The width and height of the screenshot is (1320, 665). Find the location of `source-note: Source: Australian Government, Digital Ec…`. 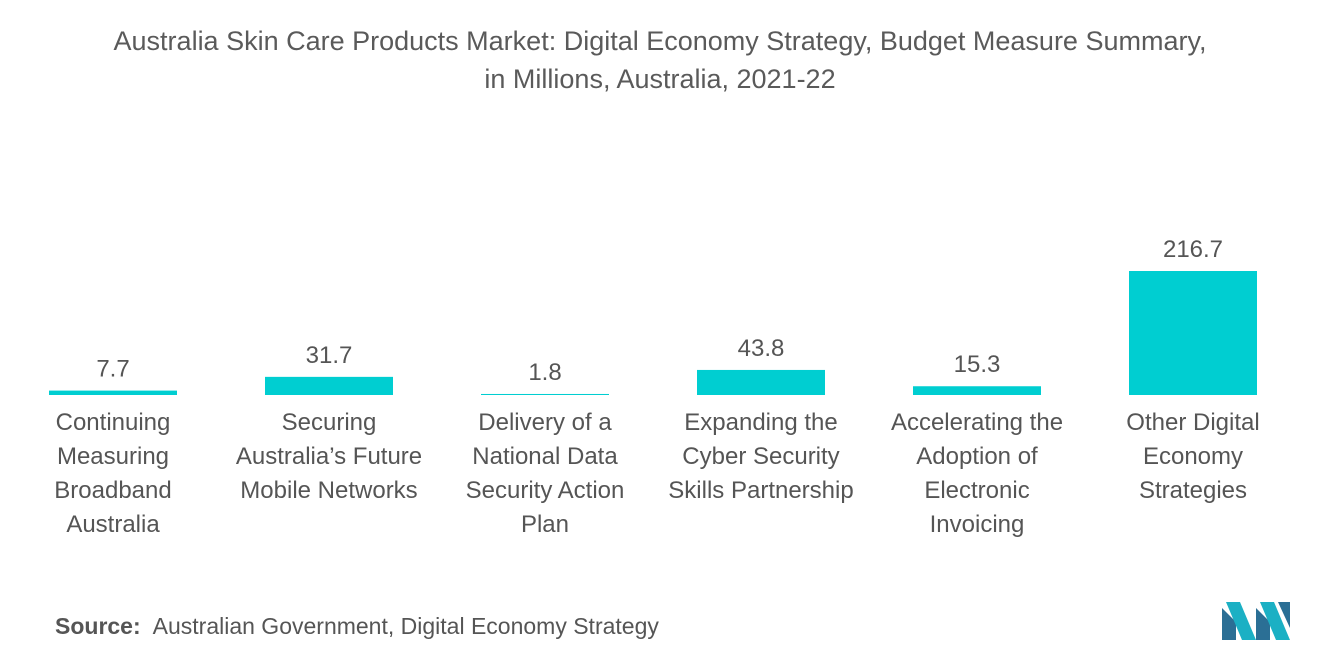

source-note: Source: Australian Government, Digital Ec… is located at coordinates (357, 626).